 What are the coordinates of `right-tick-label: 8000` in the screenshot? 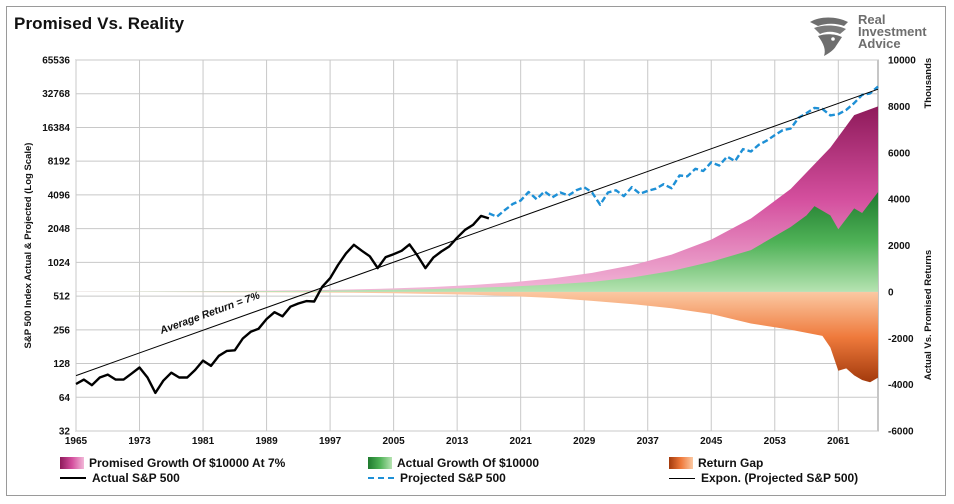 It's located at (899, 107).